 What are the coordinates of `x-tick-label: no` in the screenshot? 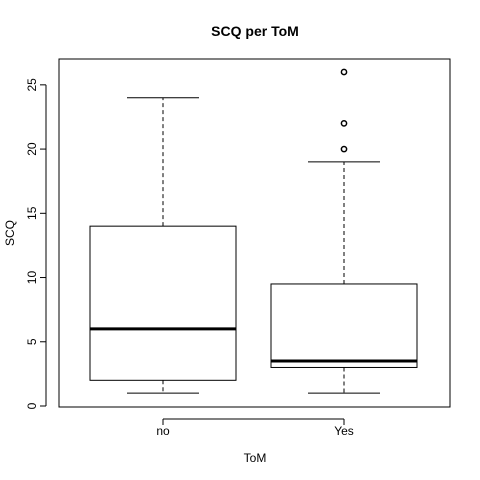 It's located at (163, 431).